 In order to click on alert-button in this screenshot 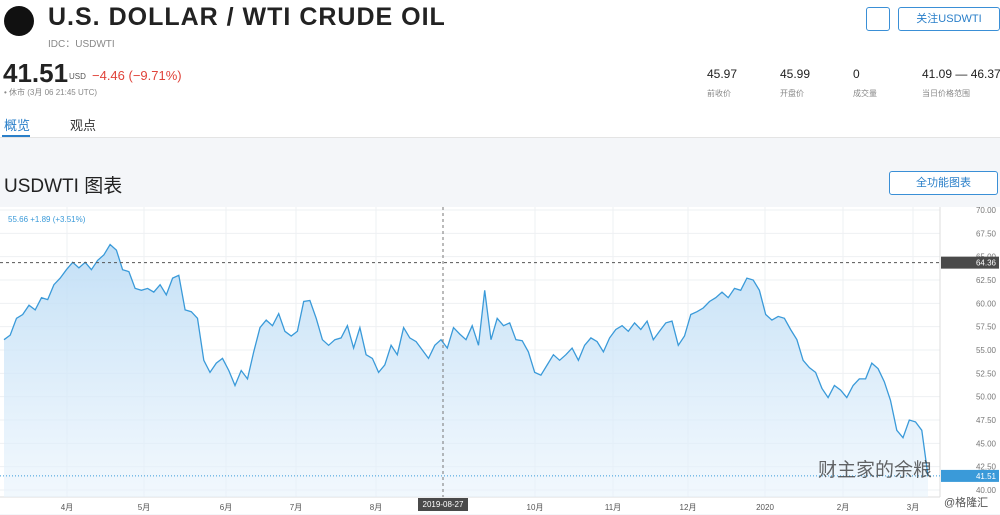, I will do `click(878, 19)`.